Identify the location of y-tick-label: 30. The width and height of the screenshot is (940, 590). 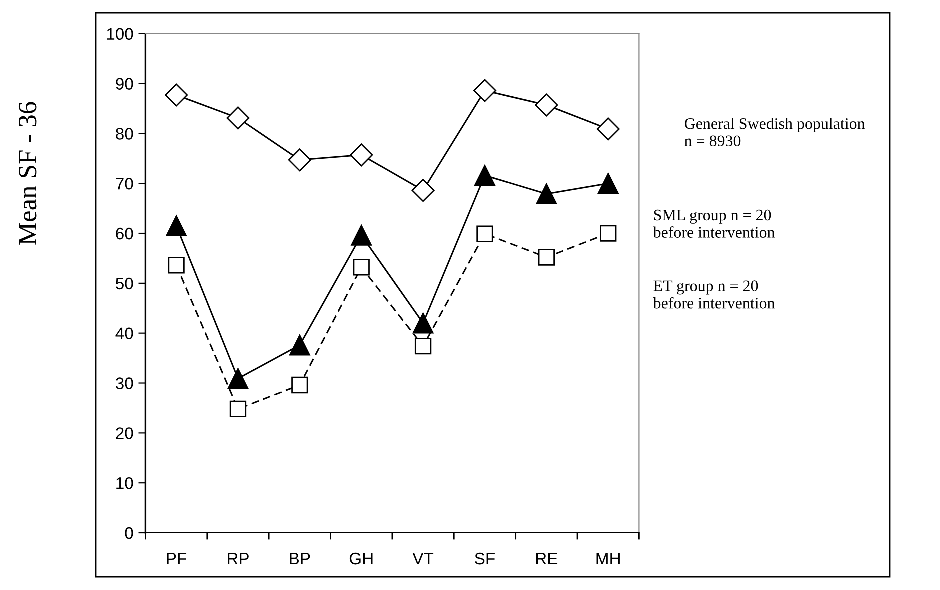
(125, 384).